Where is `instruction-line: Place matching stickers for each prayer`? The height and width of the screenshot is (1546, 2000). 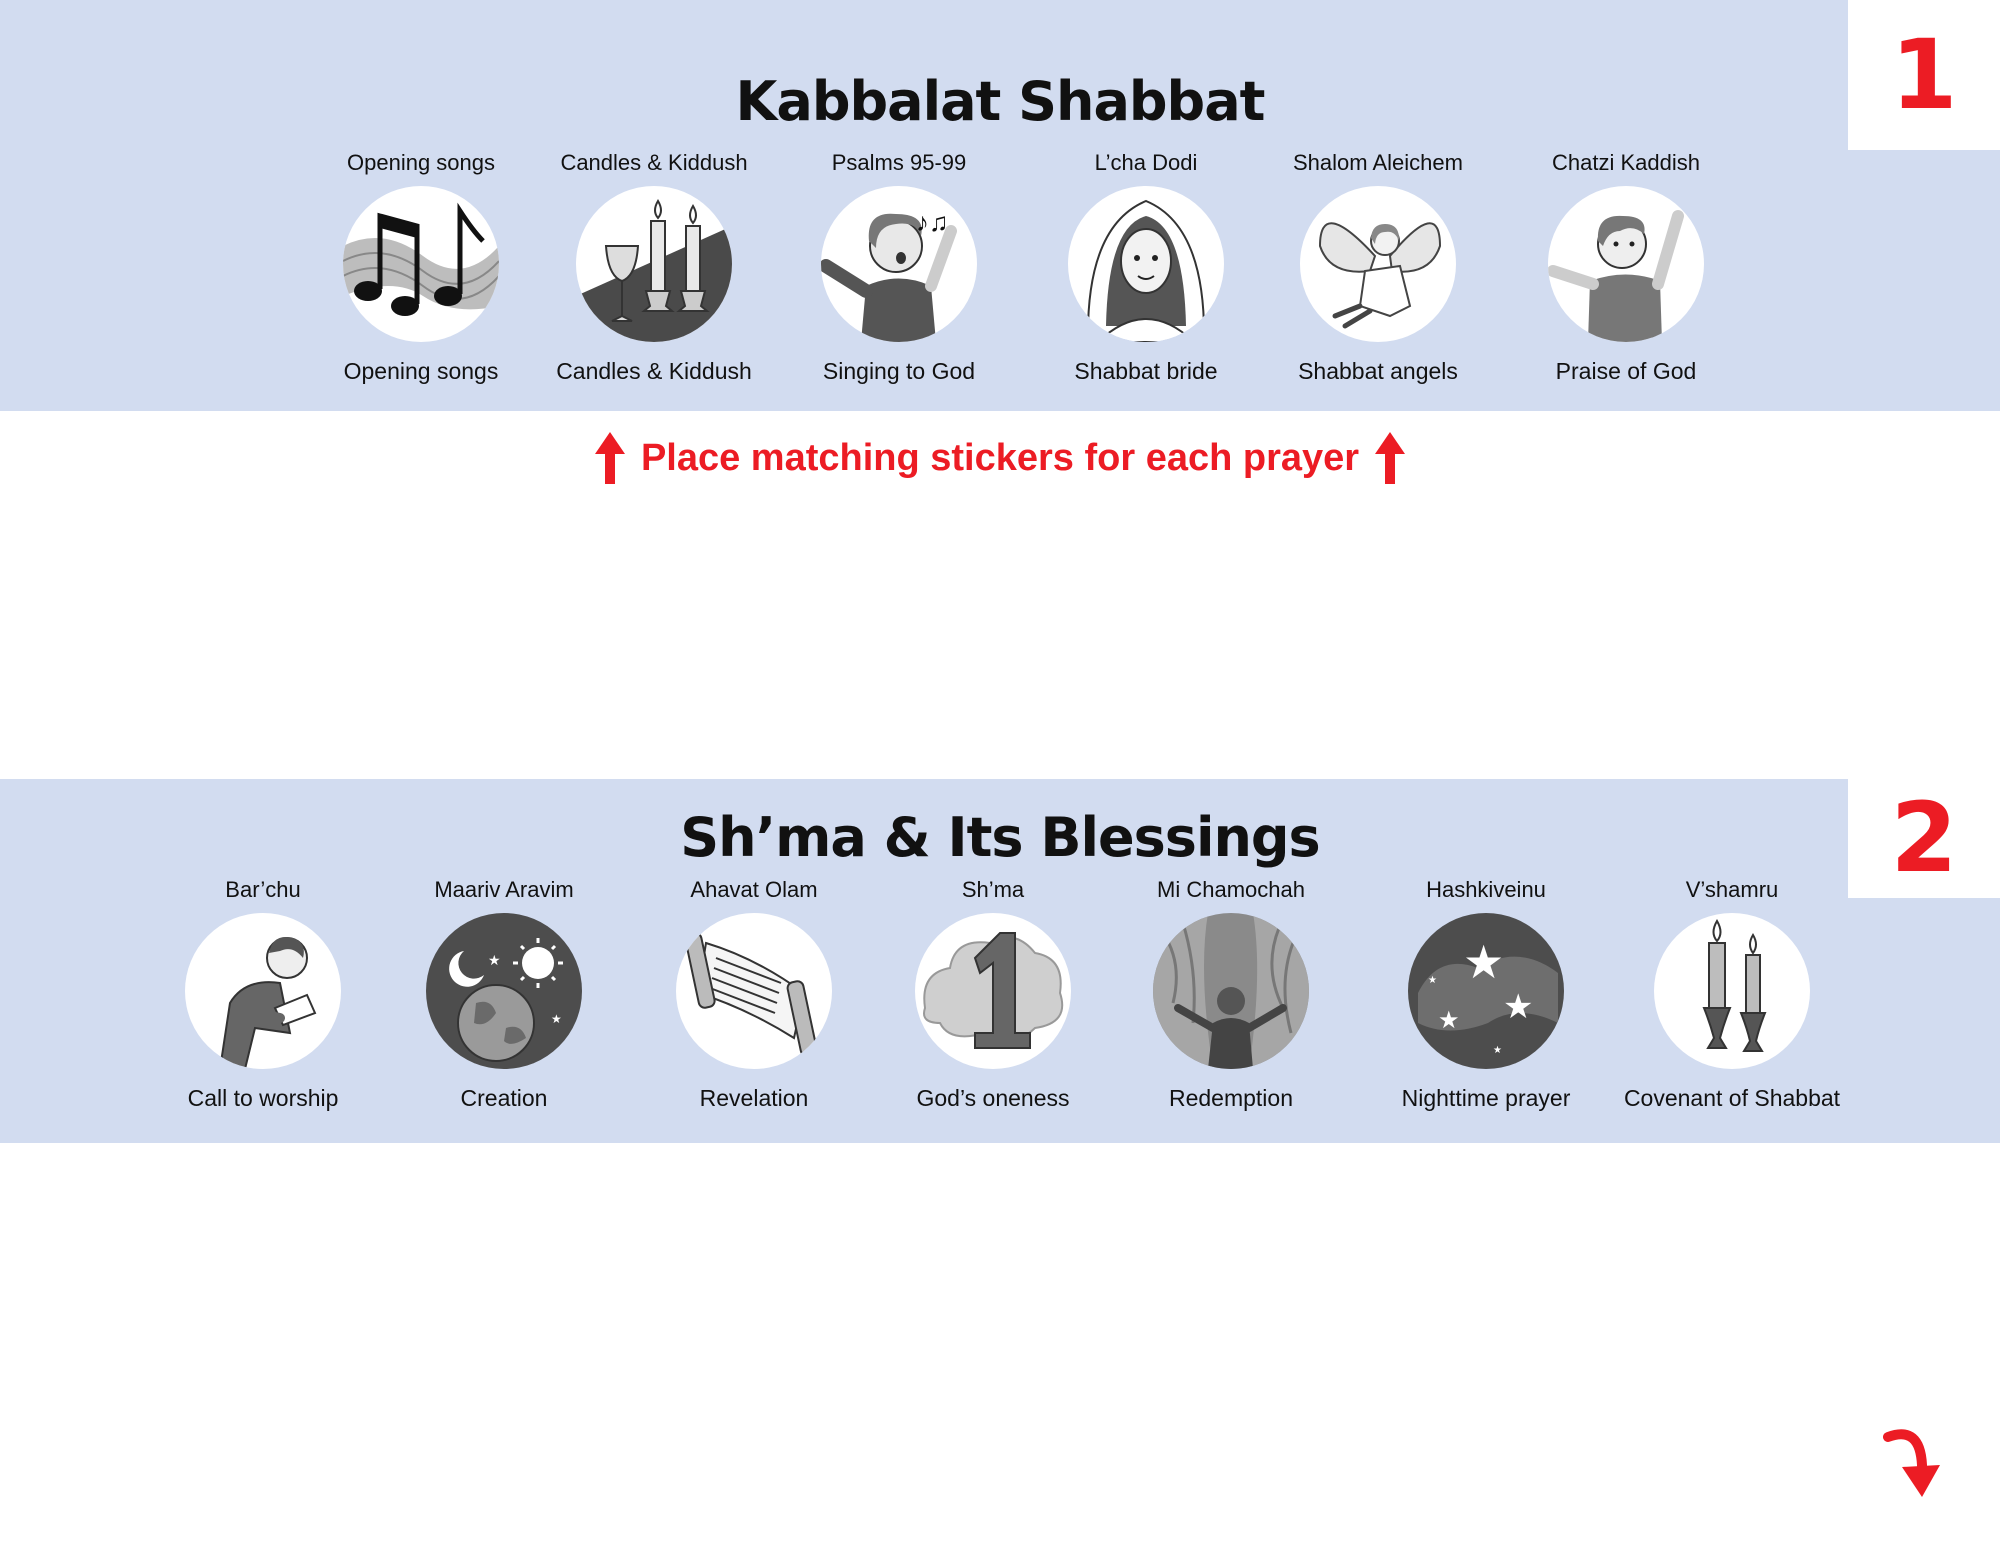 instruction-line: Place matching stickers for each prayer is located at coordinates (1000, 458).